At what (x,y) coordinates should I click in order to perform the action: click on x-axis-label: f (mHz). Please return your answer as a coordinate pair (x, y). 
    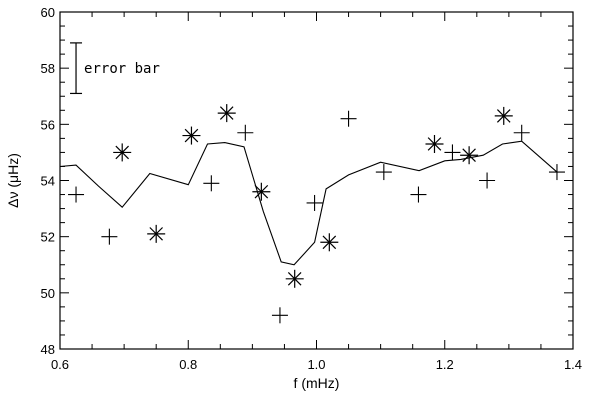
    Looking at the image, I should click on (317, 383).